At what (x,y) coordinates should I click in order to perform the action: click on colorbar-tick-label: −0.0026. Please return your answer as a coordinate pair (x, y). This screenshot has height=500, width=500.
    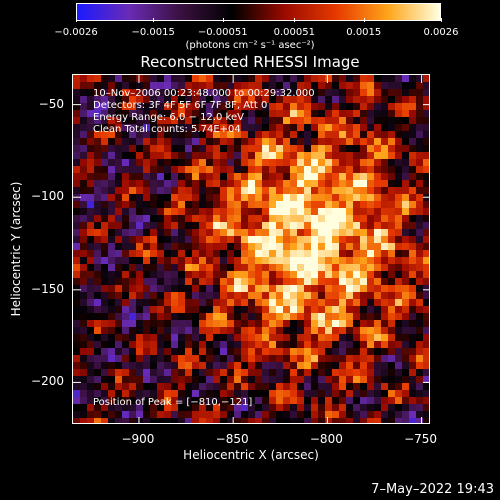
    Looking at the image, I should click on (76, 32).